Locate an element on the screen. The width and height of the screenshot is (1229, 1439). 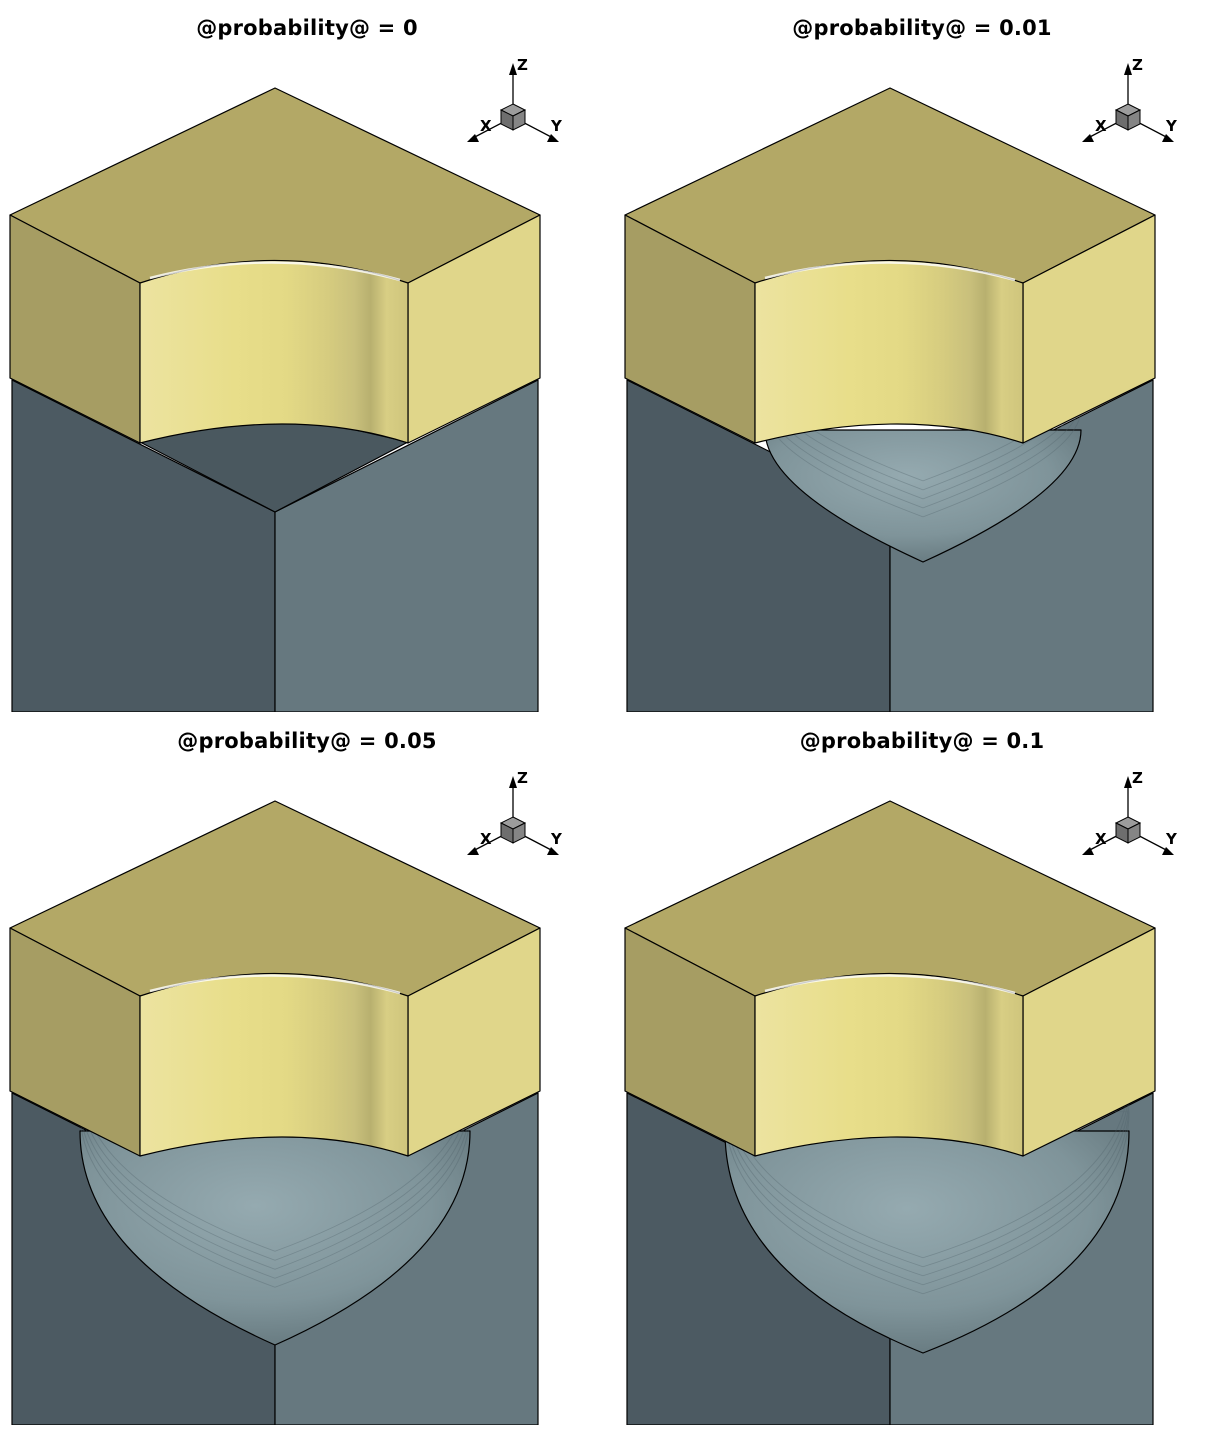
column-left-face is located at coordinates (143, 545).